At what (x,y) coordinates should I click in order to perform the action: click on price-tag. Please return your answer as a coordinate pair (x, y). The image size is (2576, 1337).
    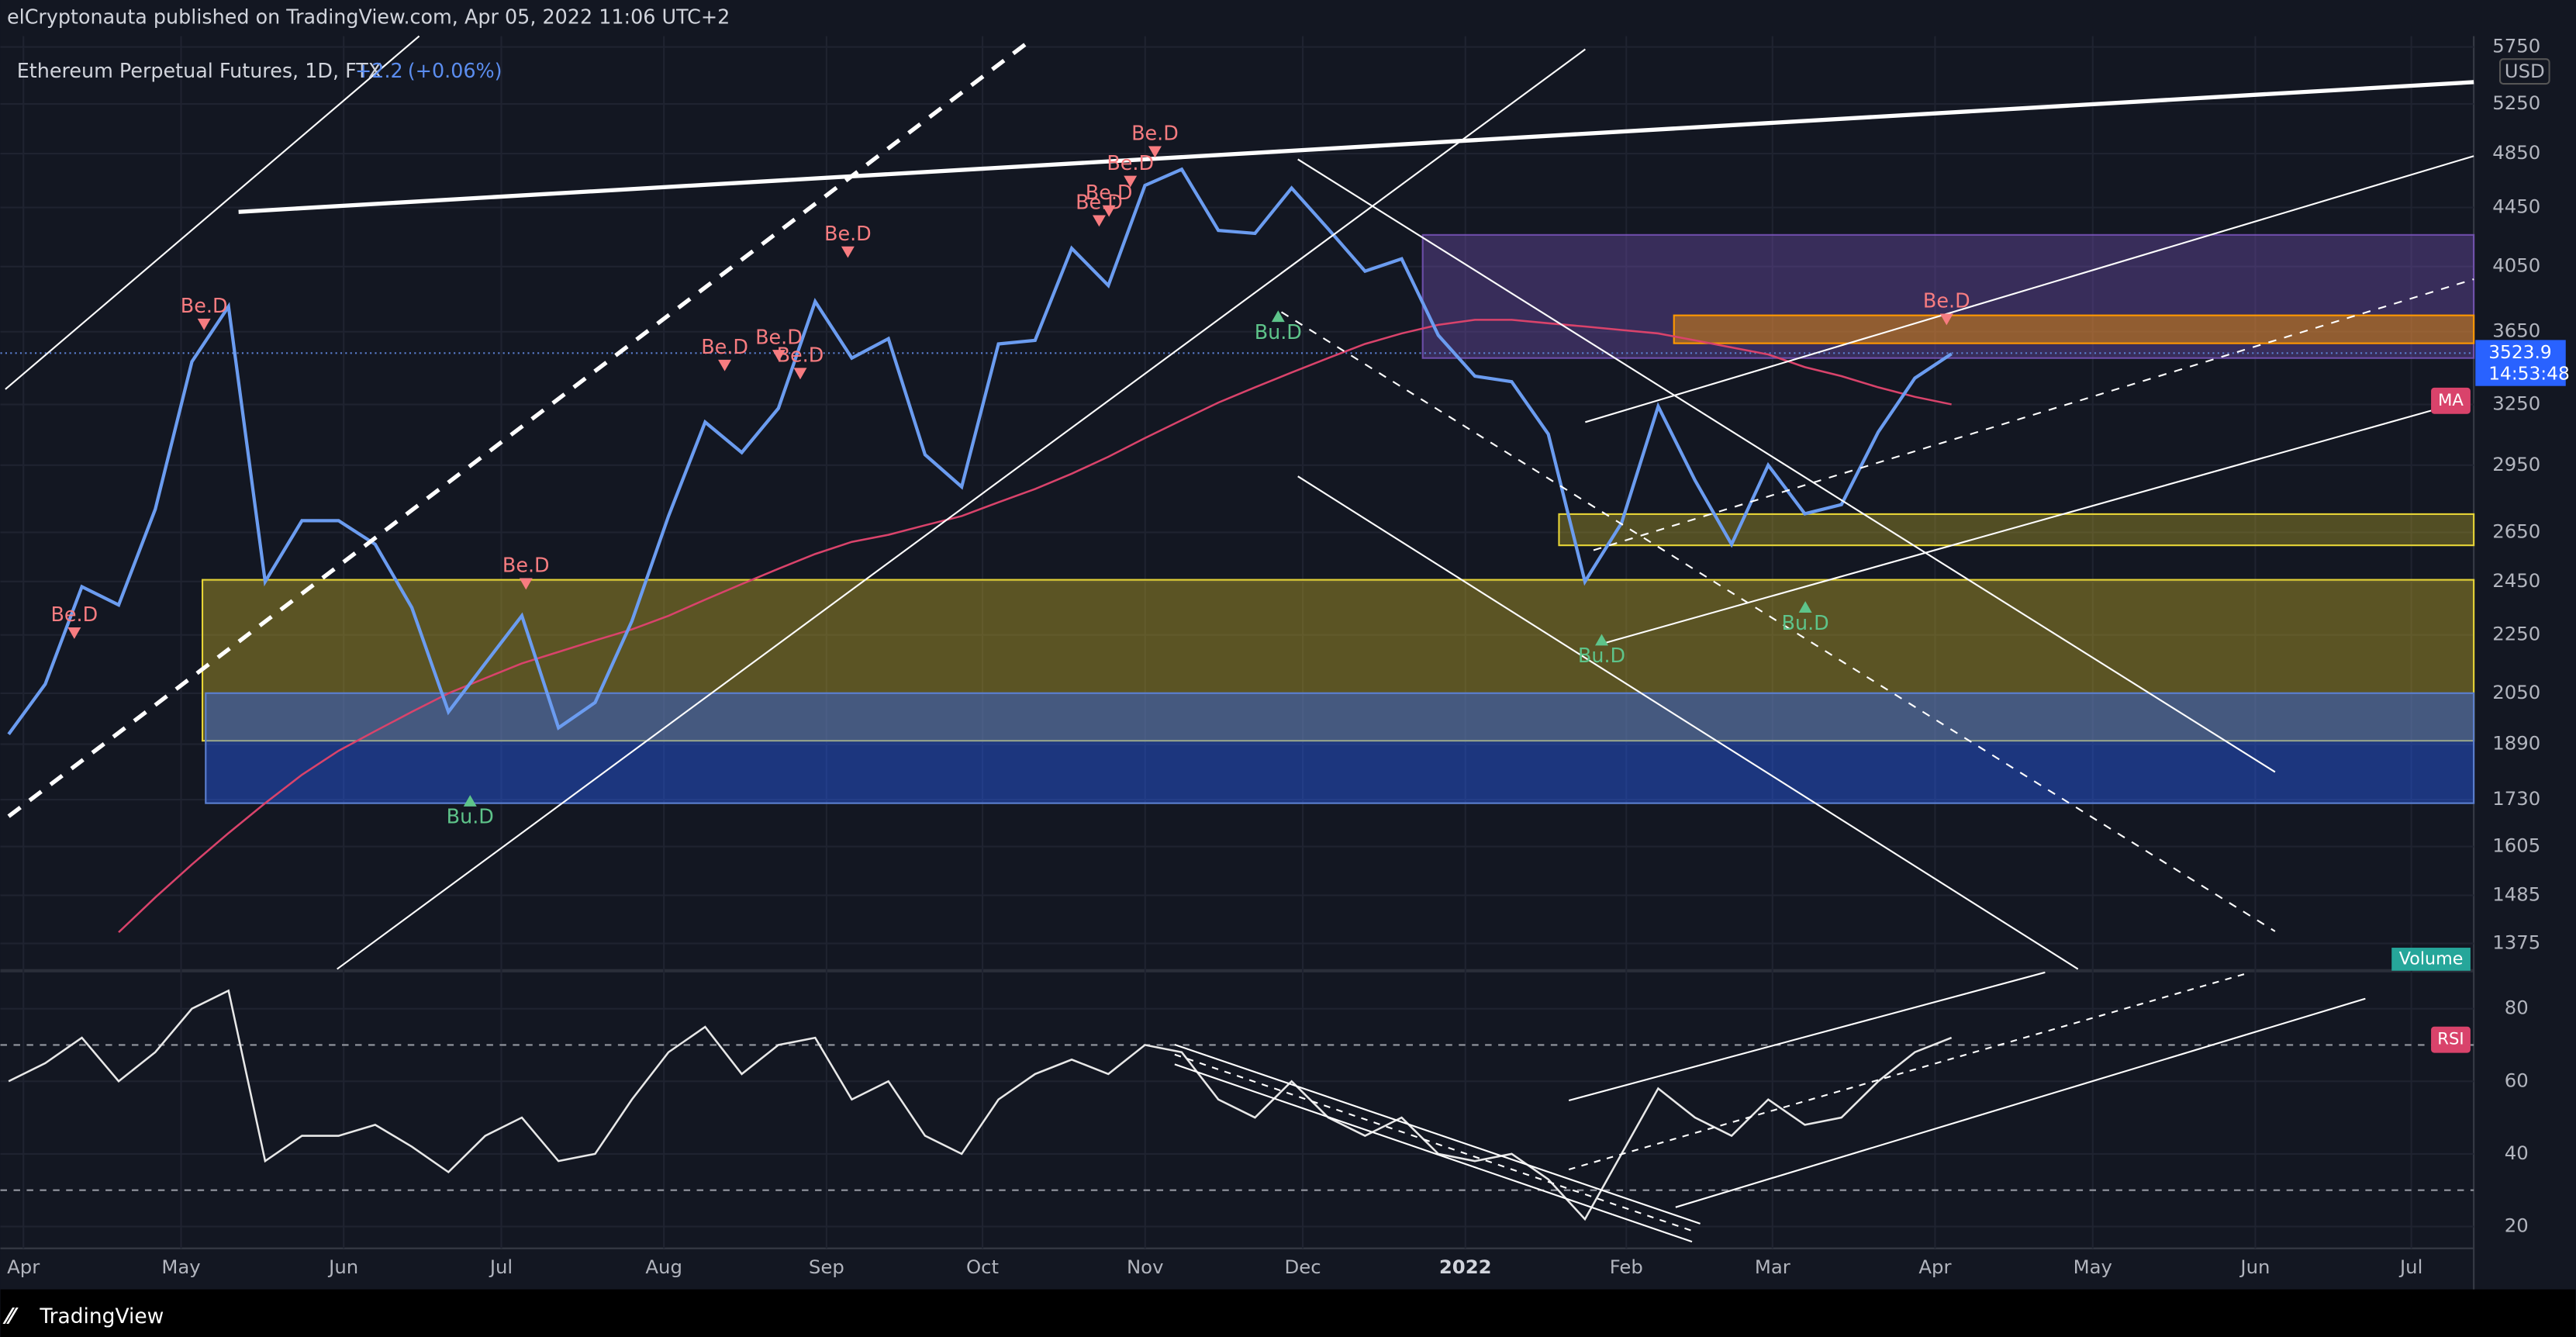
    Looking at the image, I should click on (2521, 363).